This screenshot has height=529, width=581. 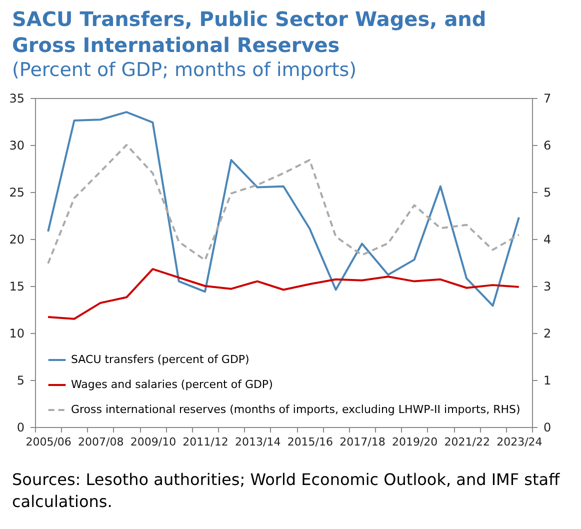 I want to click on y2-tick-label: 5, so click(x=548, y=193).